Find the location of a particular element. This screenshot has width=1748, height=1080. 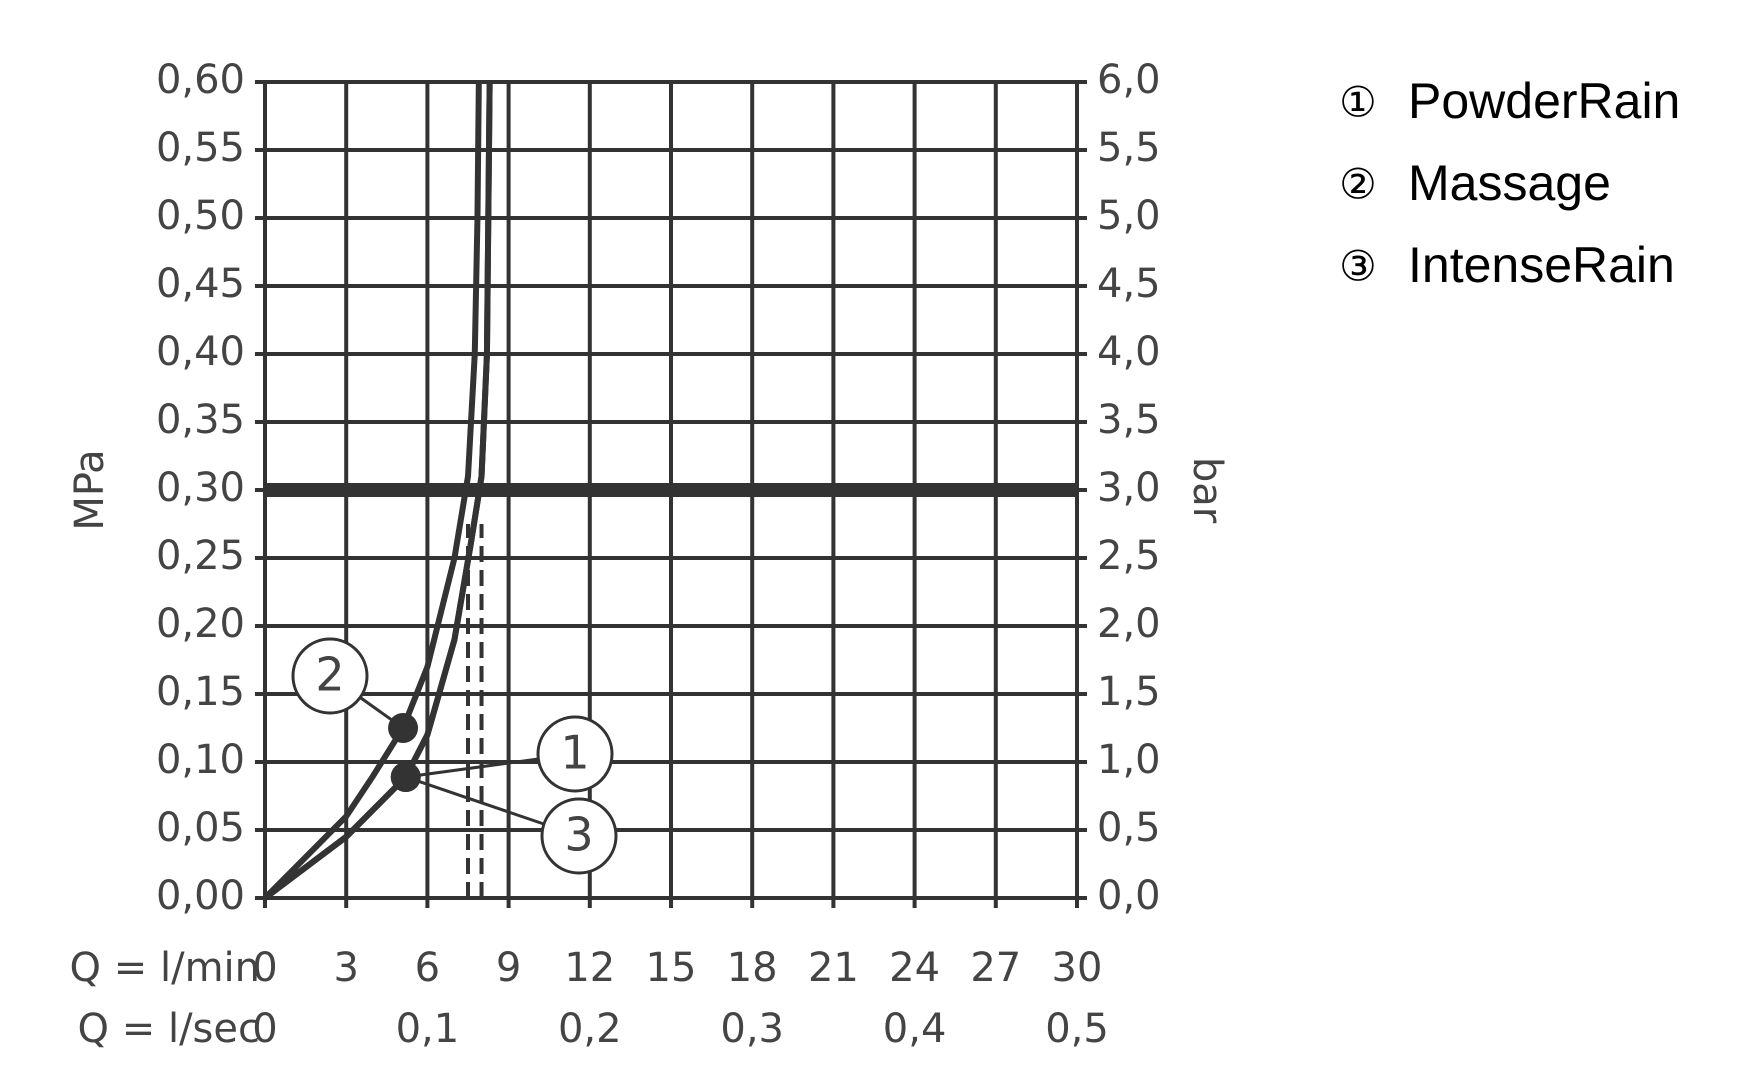

y2-tick-label: 2,5 is located at coordinates (1129, 556).